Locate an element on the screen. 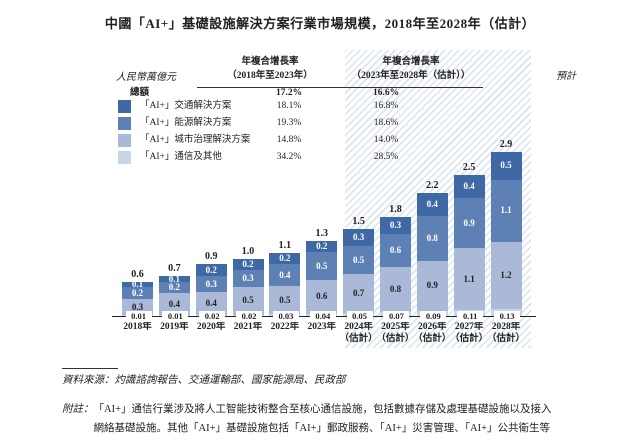 This screenshot has height=445, width=640. bar-total-label: 1.5 is located at coordinates (358, 222).